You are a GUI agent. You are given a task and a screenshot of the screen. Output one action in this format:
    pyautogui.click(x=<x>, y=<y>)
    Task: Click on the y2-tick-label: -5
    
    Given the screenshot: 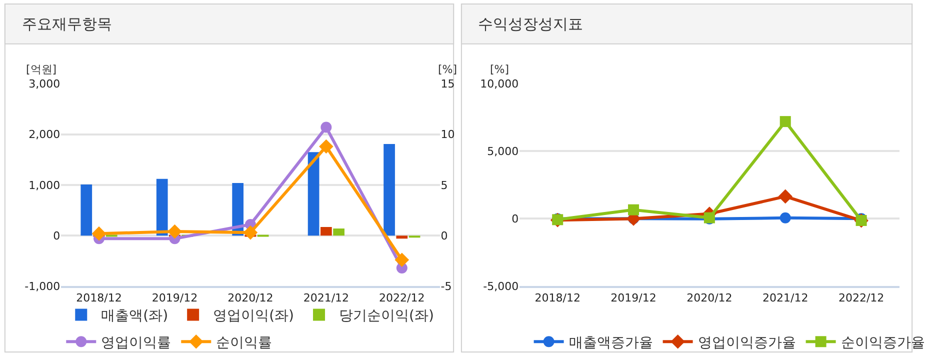 What is the action you would take?
    pyautogui.click(x=446, y=287)
    